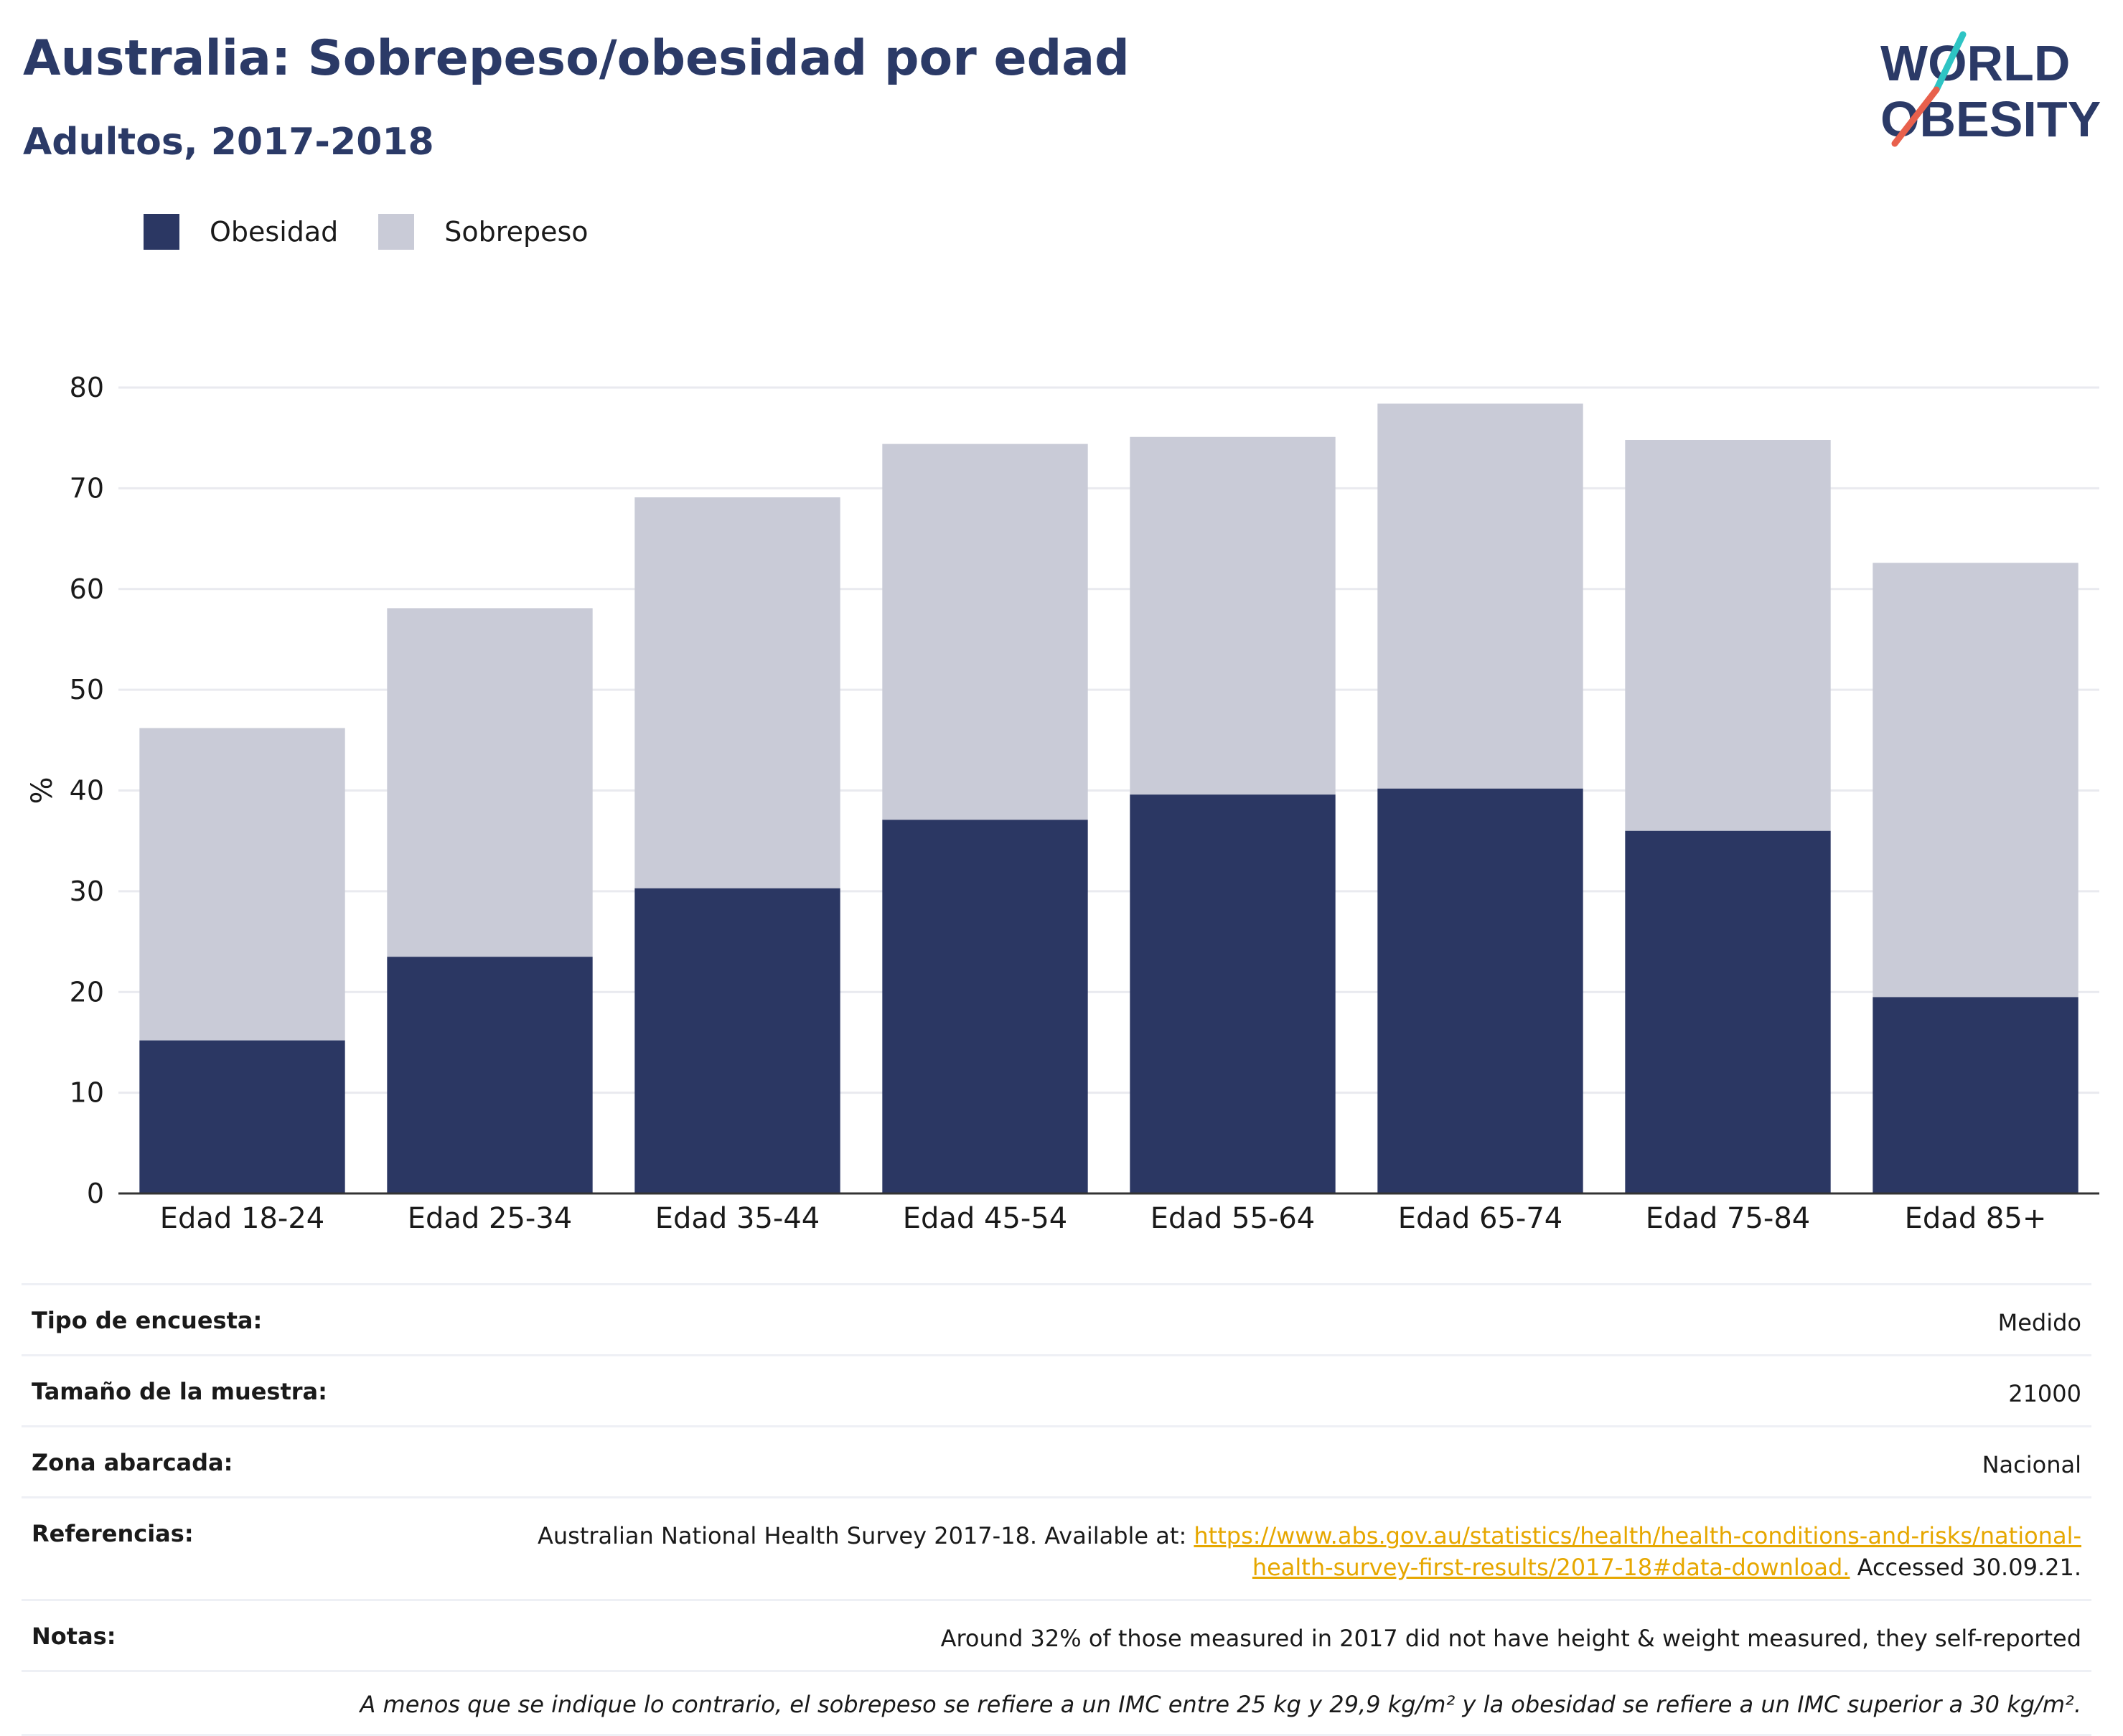 Image resolution: width=2123 pixels, height=1736 pixels. I want to click on chart-legend: Obesidad Sobrepeso, so click(386, 232).